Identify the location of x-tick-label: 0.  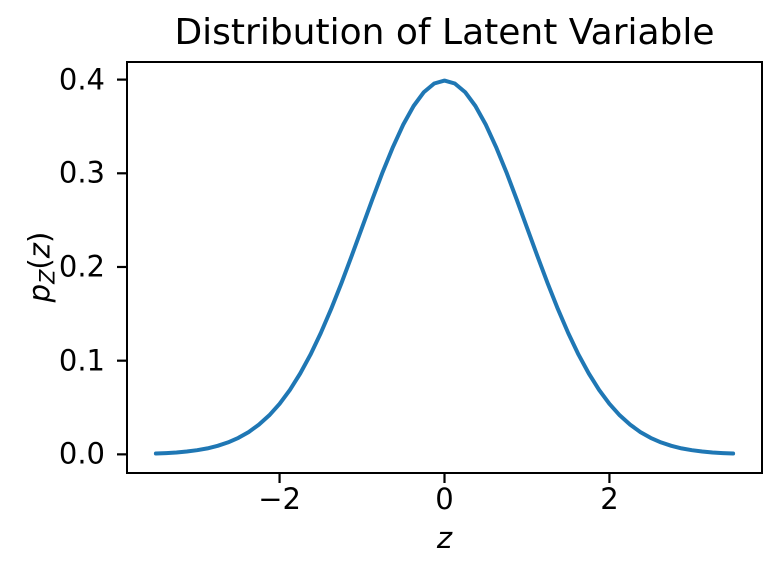
(444, 499).